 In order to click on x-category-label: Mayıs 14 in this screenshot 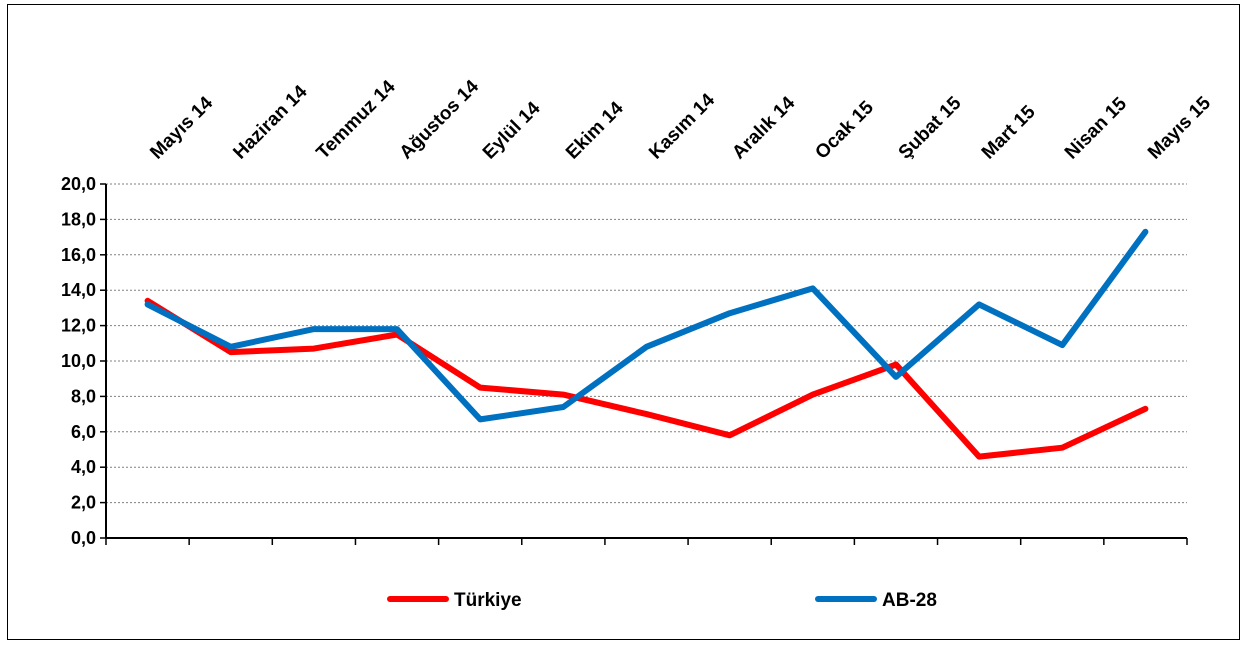, I will do `click(181, 127)`.